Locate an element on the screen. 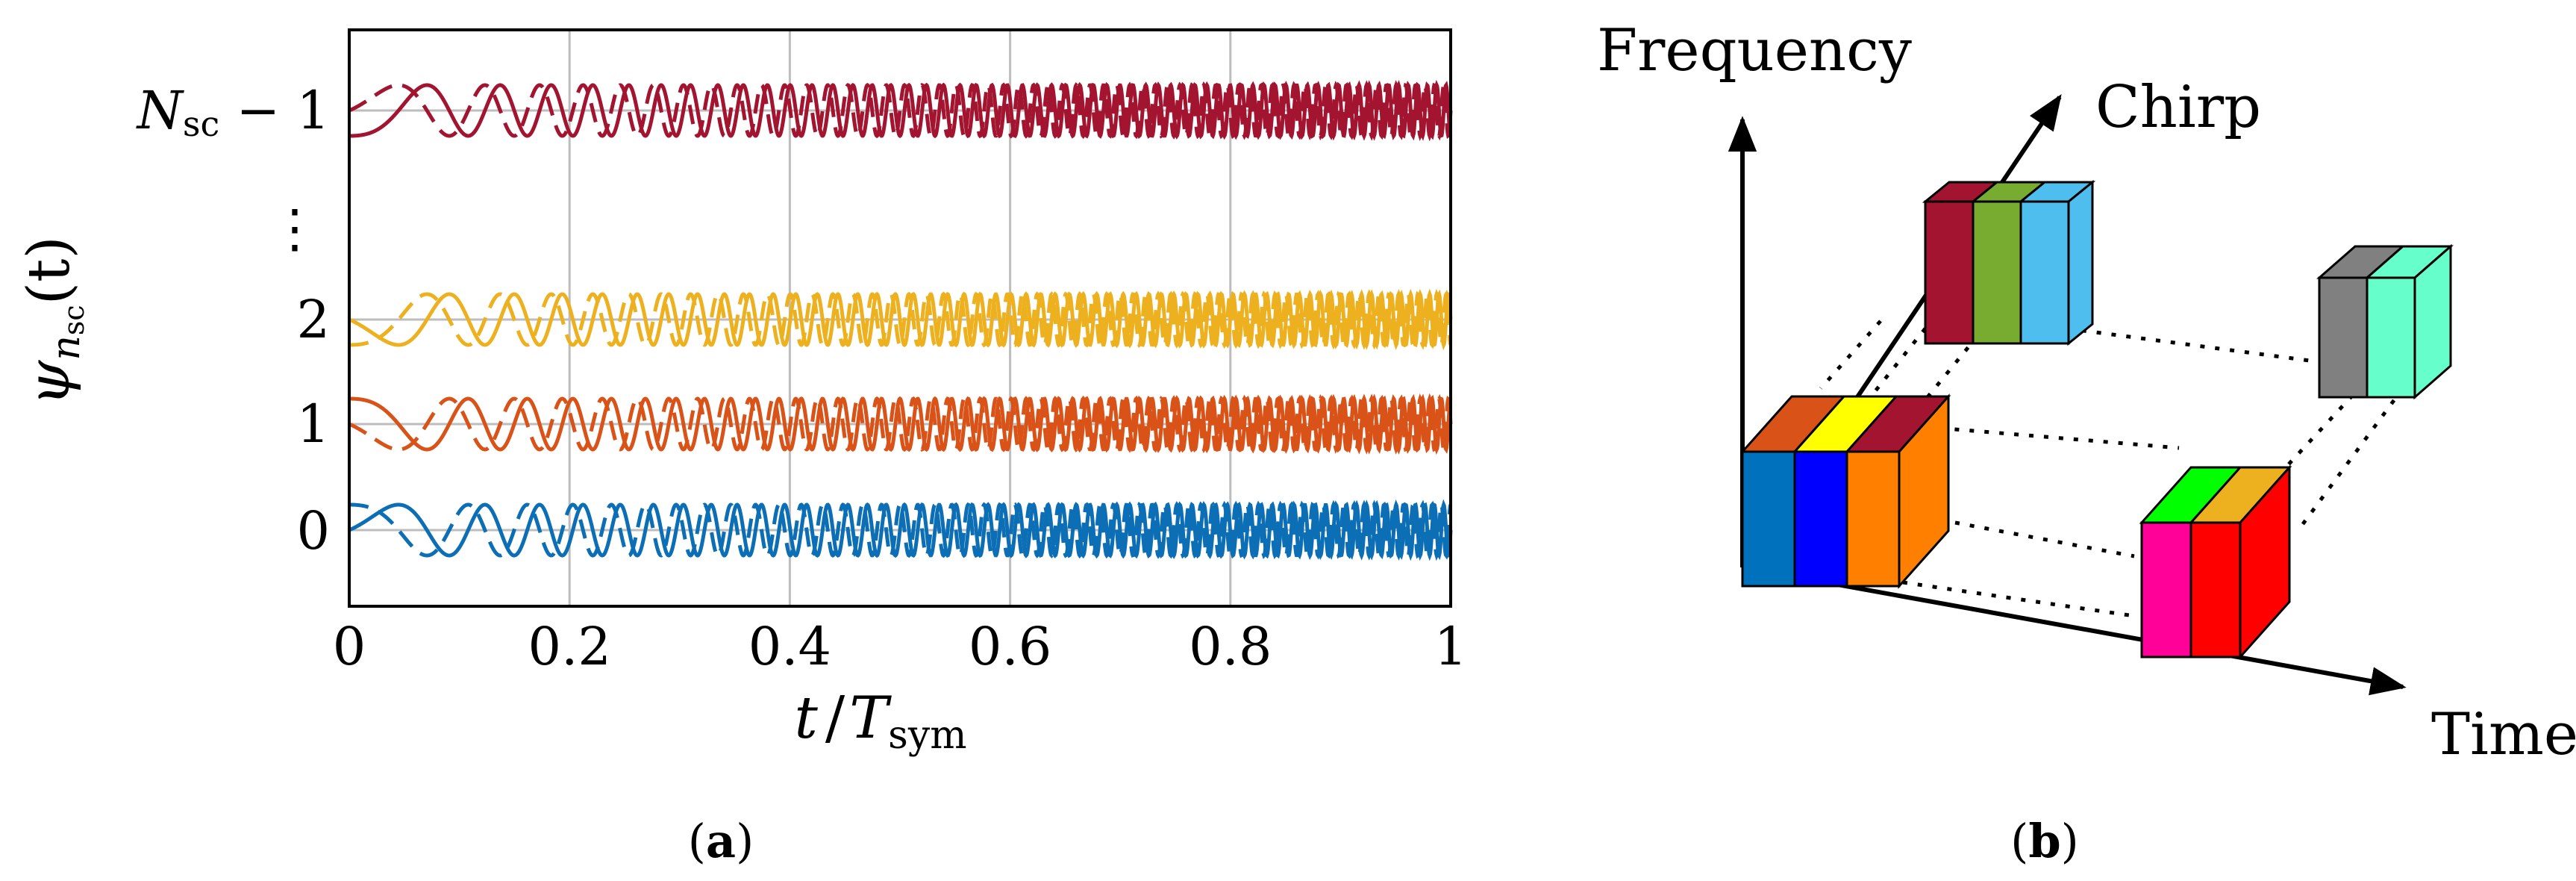 The image size is (2576, 881). series-line-3-dashed is located at coordinates (900, 111).